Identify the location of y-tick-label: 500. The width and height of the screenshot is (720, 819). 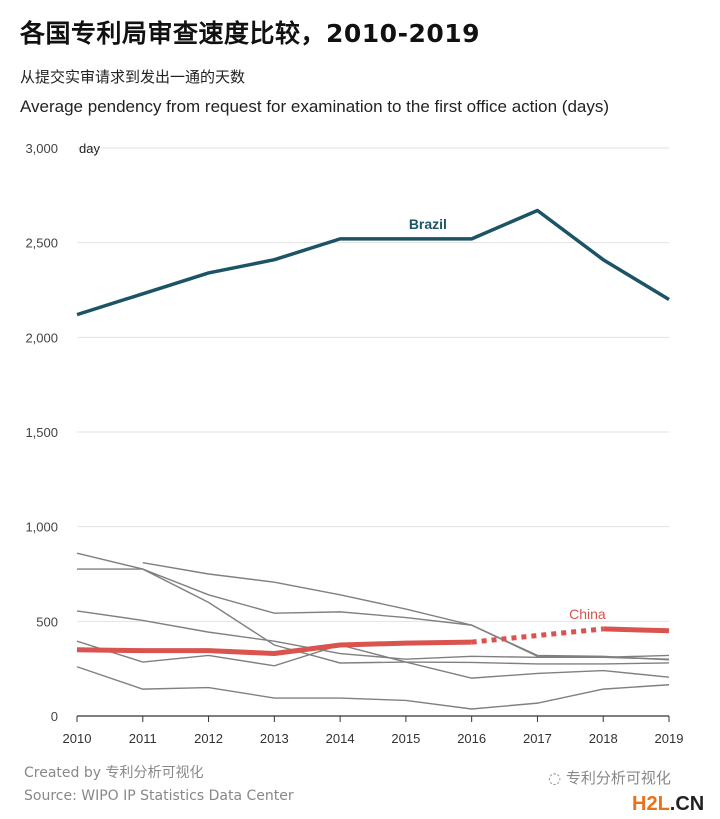
(47, 621).